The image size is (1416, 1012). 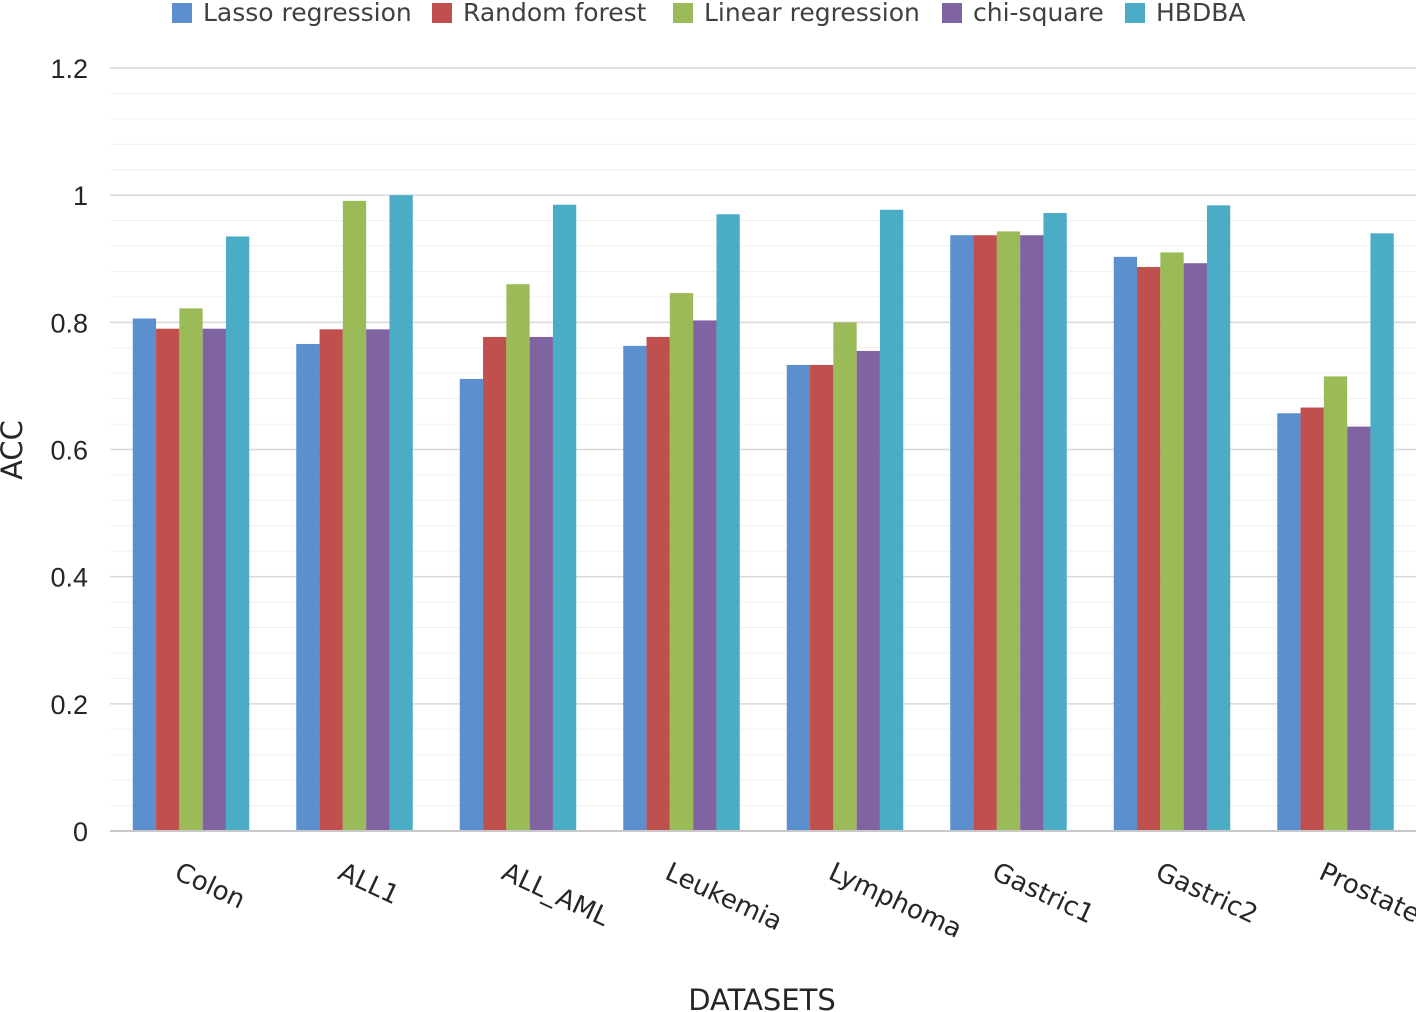 I want to click on bar-gastric1-lasso-regression, so click(x=962, y=533).